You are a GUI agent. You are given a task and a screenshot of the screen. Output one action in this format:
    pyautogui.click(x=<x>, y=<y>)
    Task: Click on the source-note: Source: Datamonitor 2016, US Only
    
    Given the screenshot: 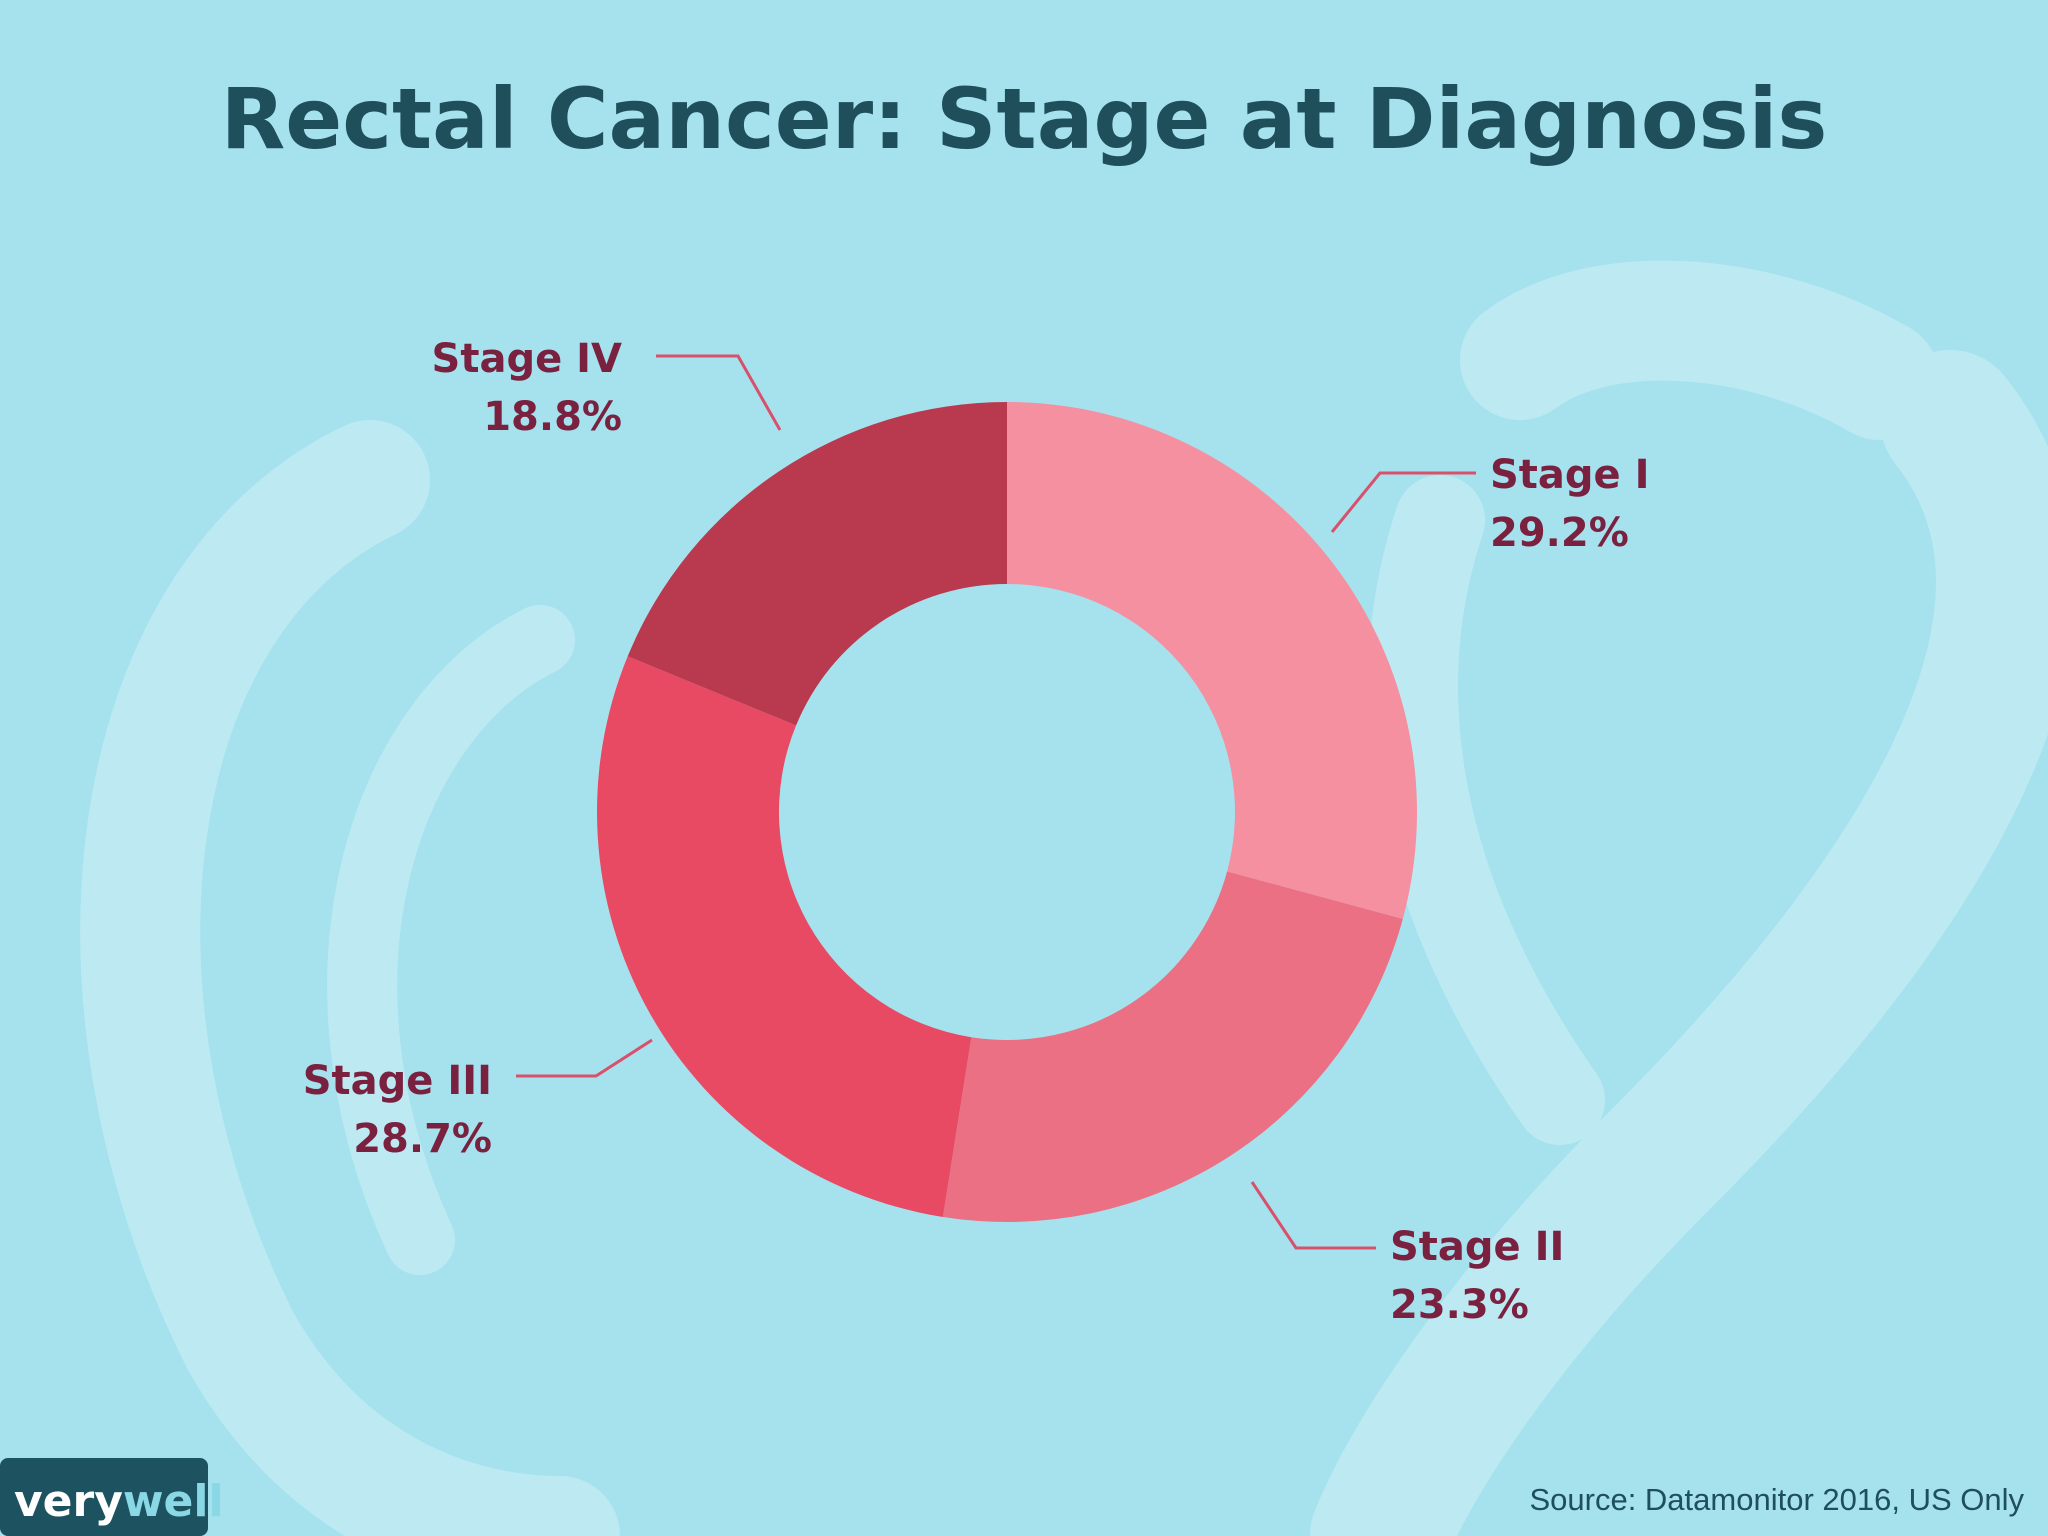 What is the action you would take?
    pyautogui.click(x=1776, y=1499)
    